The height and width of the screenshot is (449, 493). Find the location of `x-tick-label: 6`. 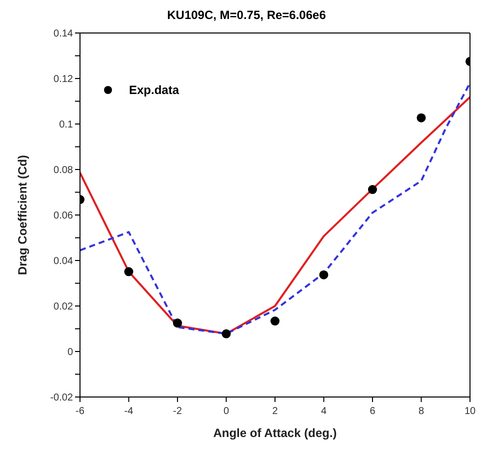

x-tick-label: 6 is located at coordinates (373, 412).